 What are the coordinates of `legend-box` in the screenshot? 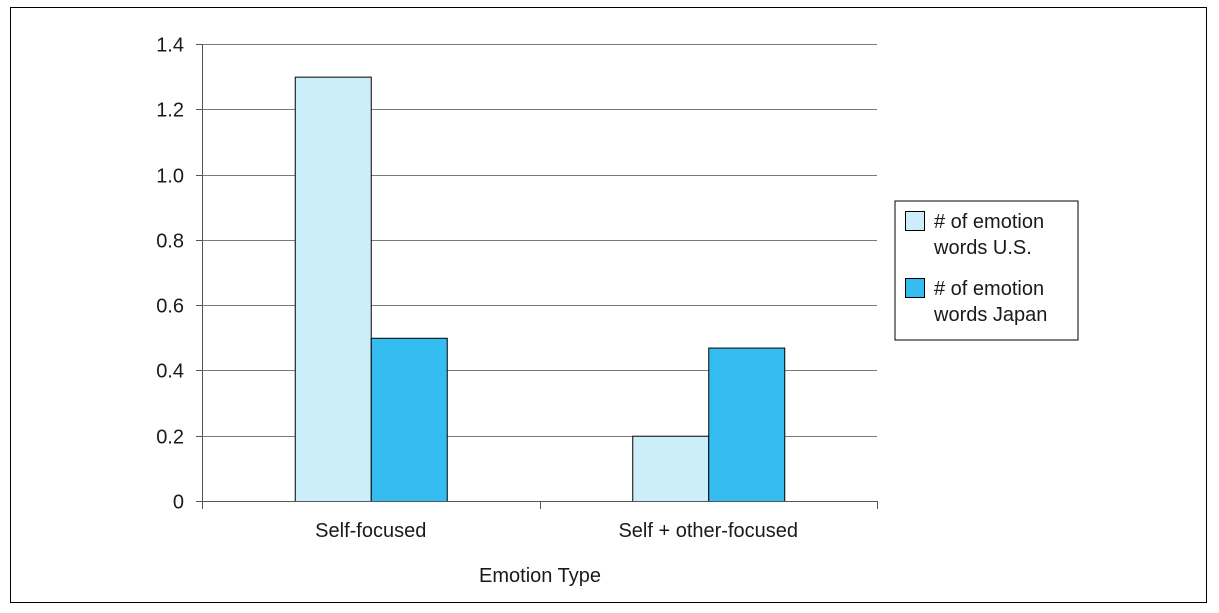 It's located at (986, 270).